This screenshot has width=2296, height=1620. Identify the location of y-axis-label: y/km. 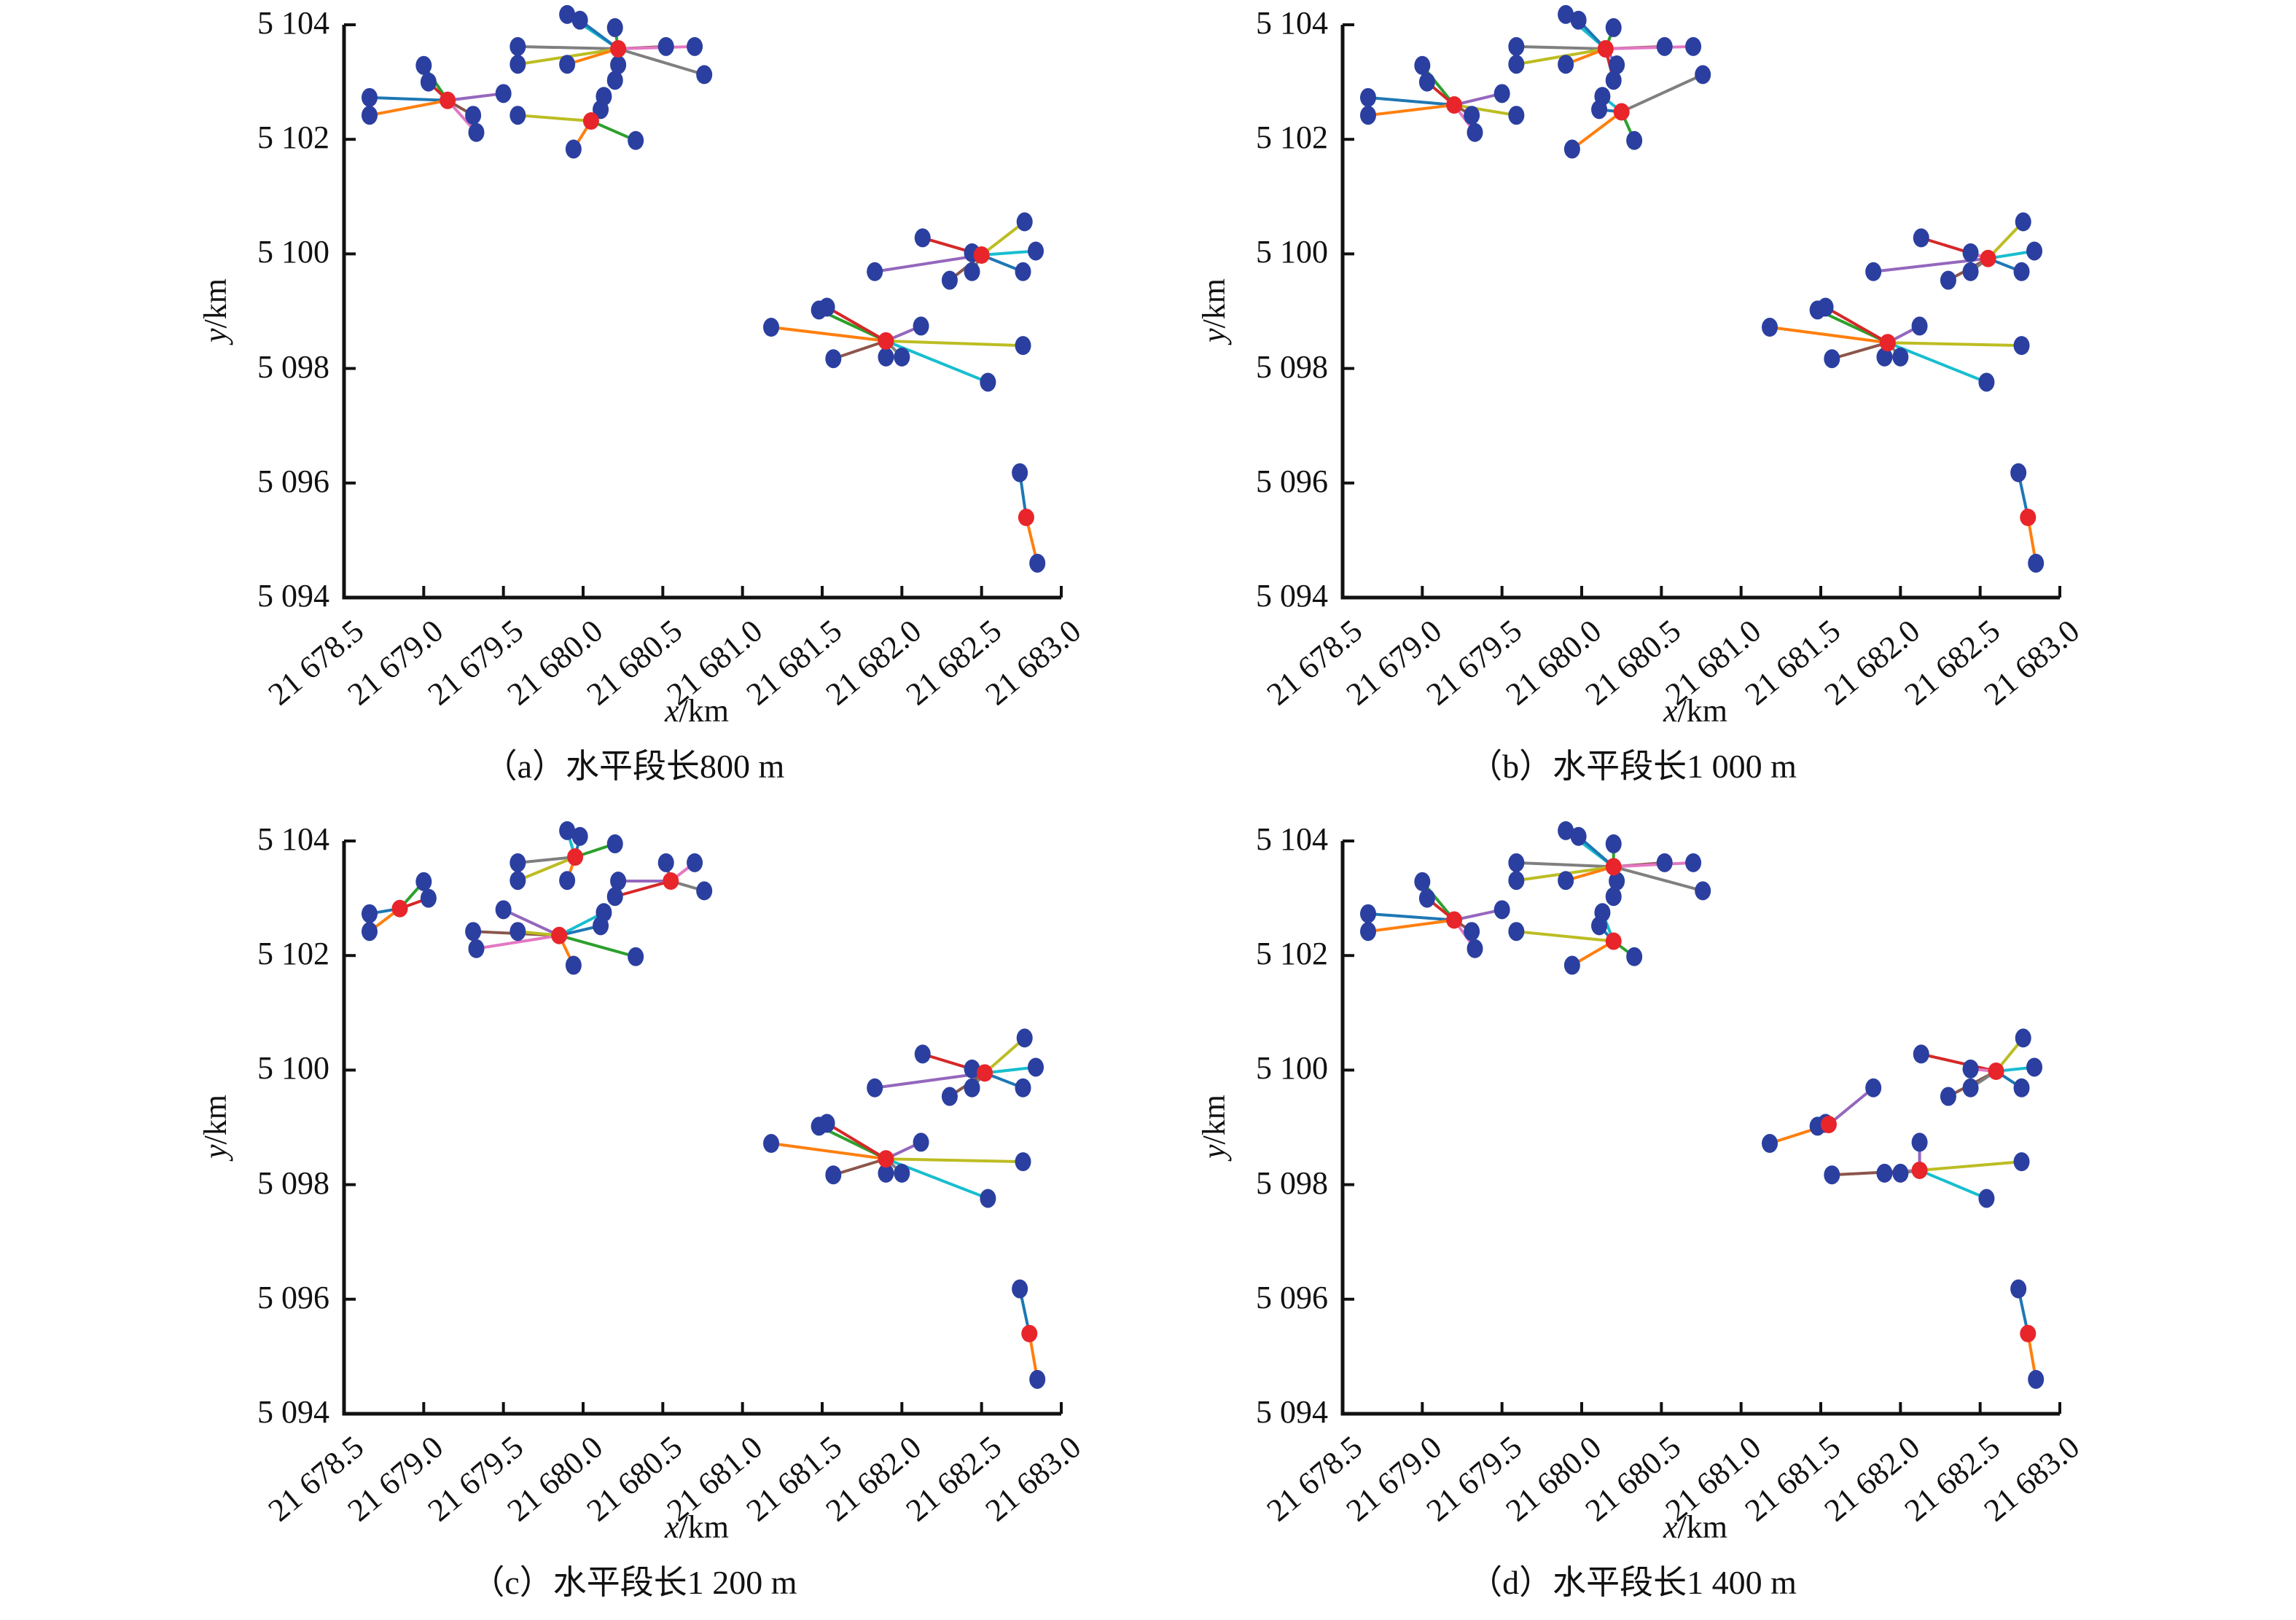
(1214, 1127).